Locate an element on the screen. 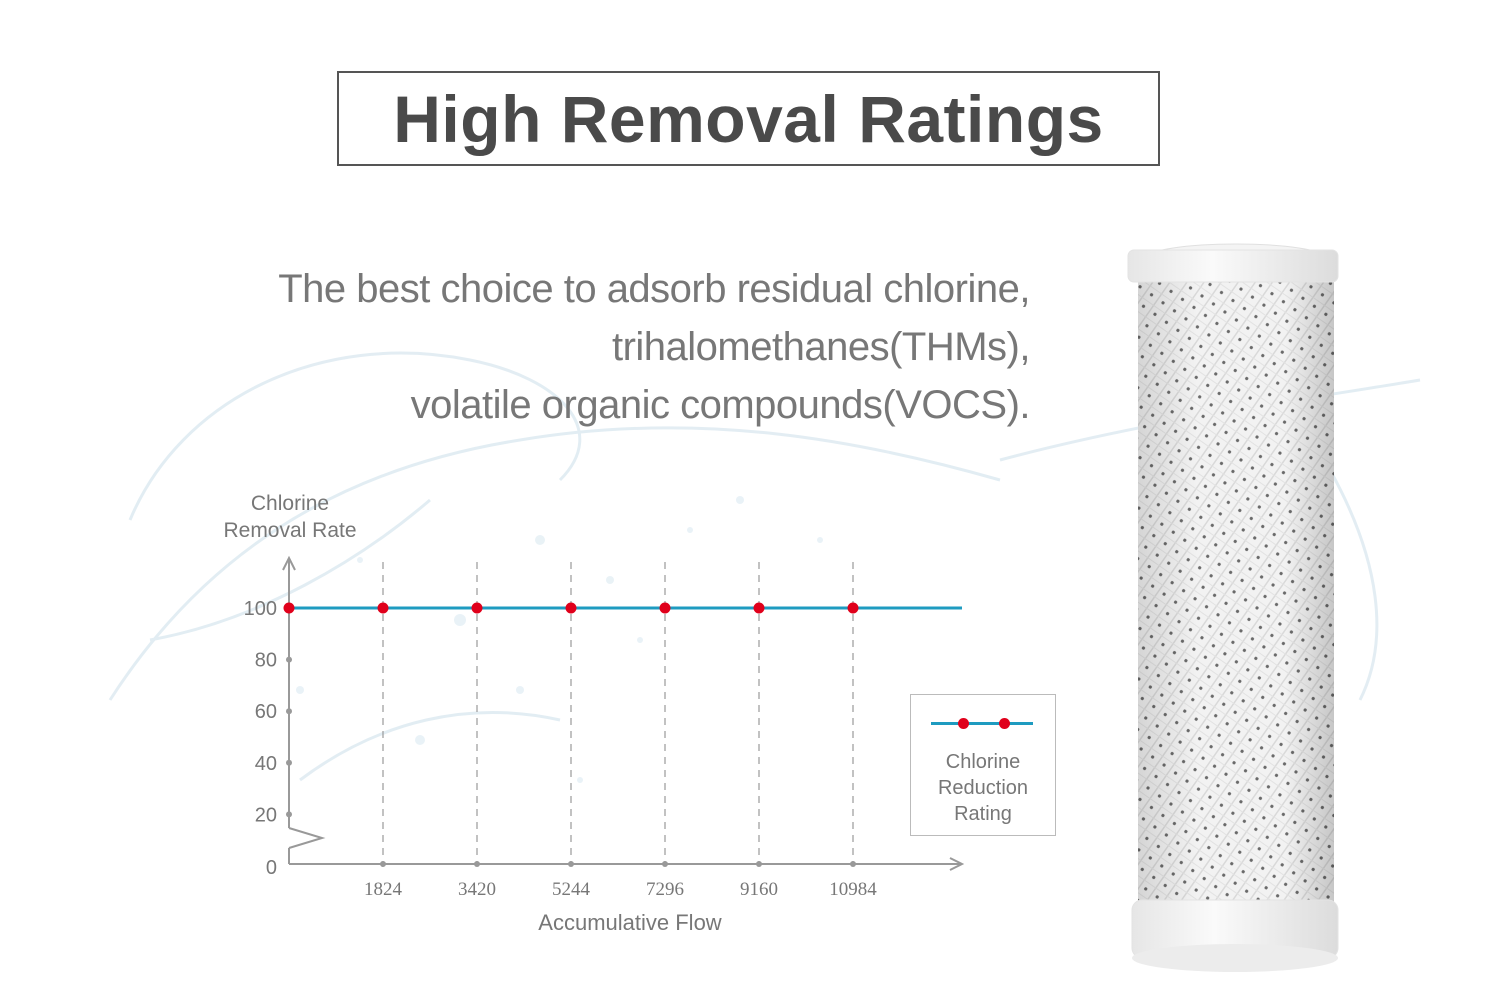  x-tick-label: 1824 is located at coordinates (383, 889).